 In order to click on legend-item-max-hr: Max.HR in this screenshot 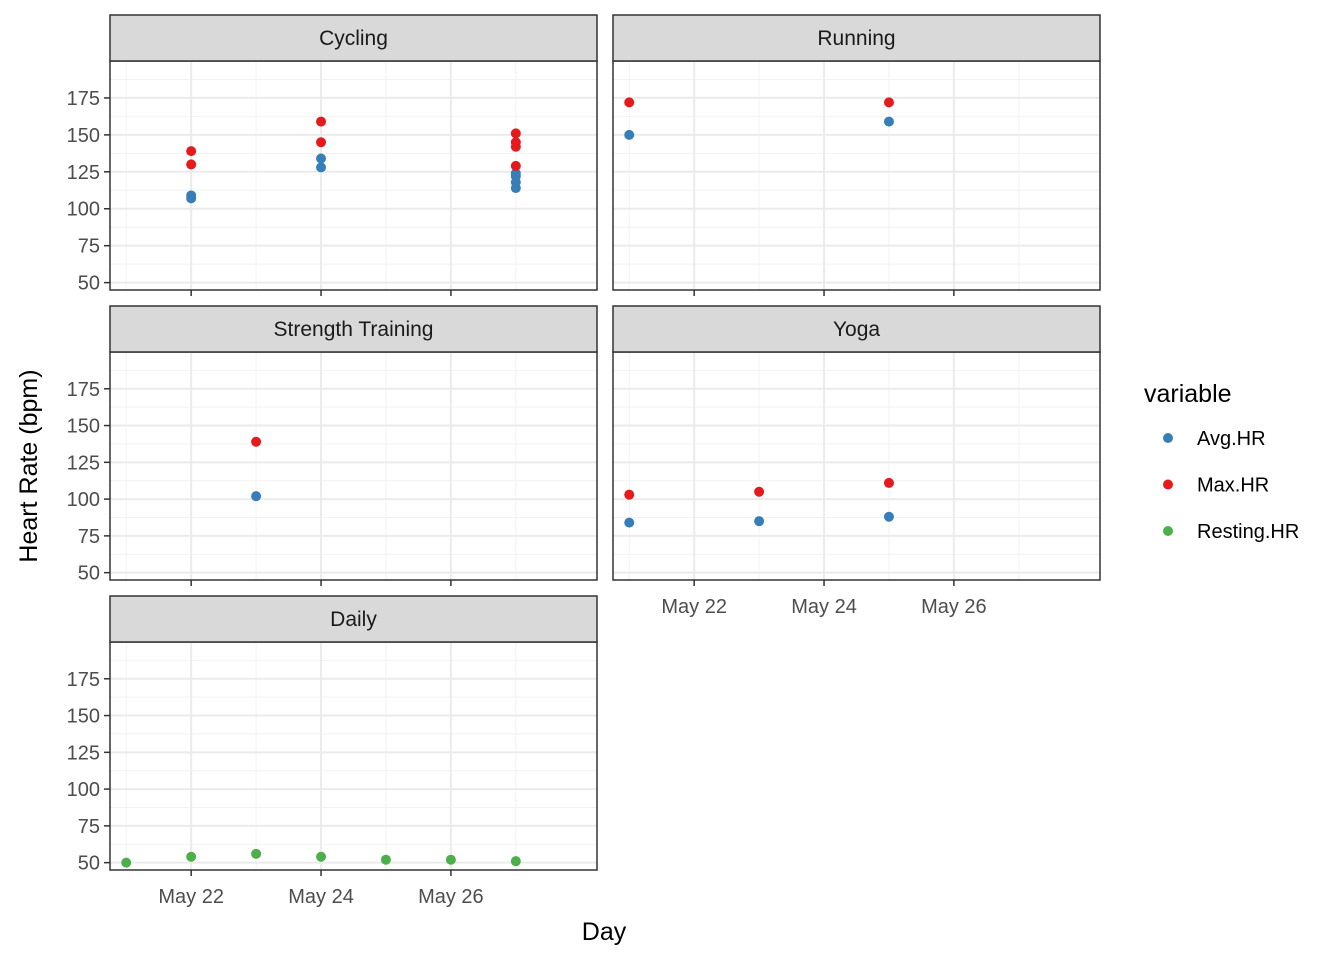, I will do `click(1216, 486)`.